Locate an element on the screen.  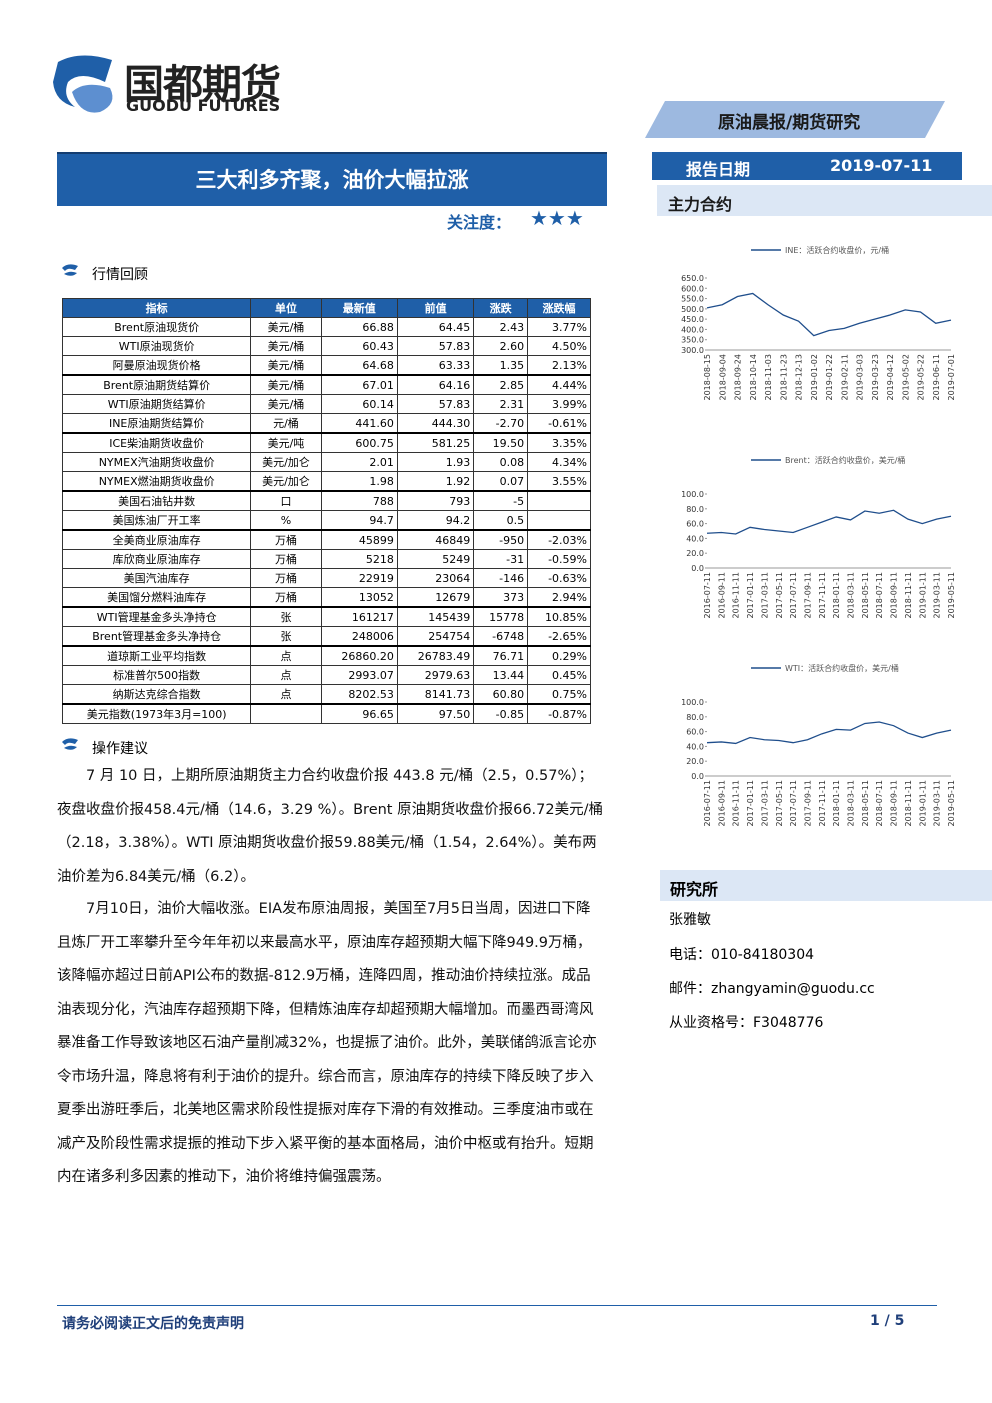
table-cell: 点 is located at coordinates (286, 655).